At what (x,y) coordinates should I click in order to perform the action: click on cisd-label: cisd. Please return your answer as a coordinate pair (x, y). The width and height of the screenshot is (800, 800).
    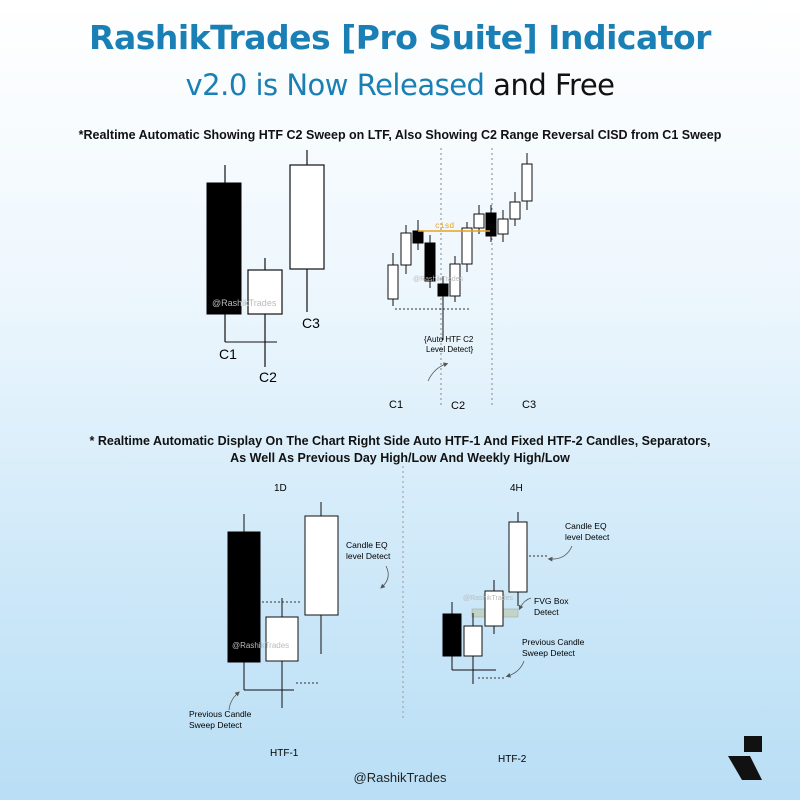
    Looking at the image, I should click on (444, 226).